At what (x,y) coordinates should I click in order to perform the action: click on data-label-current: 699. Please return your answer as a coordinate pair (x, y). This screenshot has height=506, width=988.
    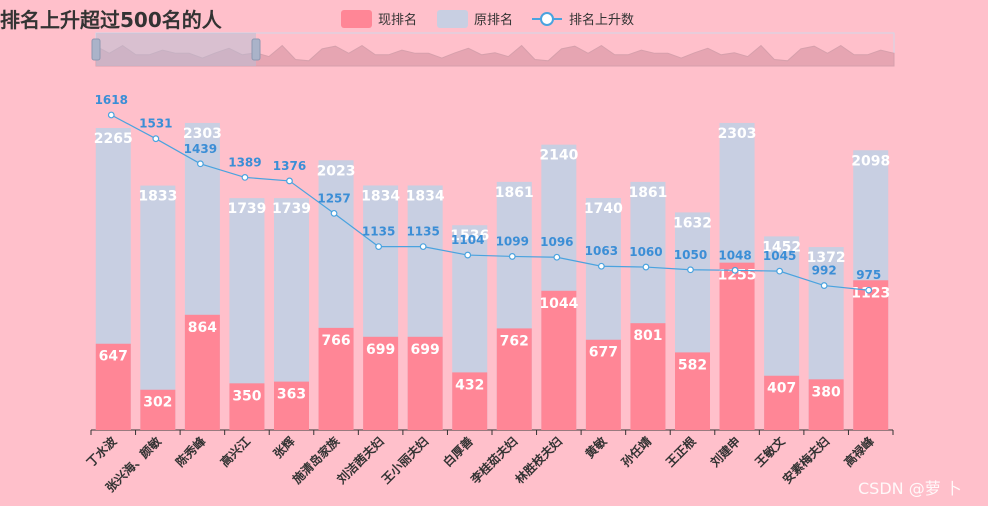
    Looking at the image, I should click on (425, 350).